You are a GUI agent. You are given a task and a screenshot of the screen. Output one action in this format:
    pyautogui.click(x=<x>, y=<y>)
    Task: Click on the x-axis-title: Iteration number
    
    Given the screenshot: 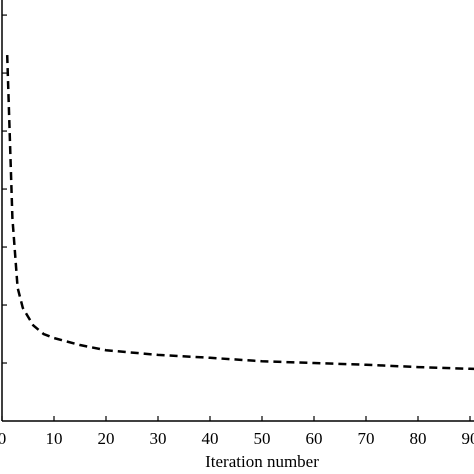 What is the action you would take?
    pyautogui.click(x=262, y=461)
    